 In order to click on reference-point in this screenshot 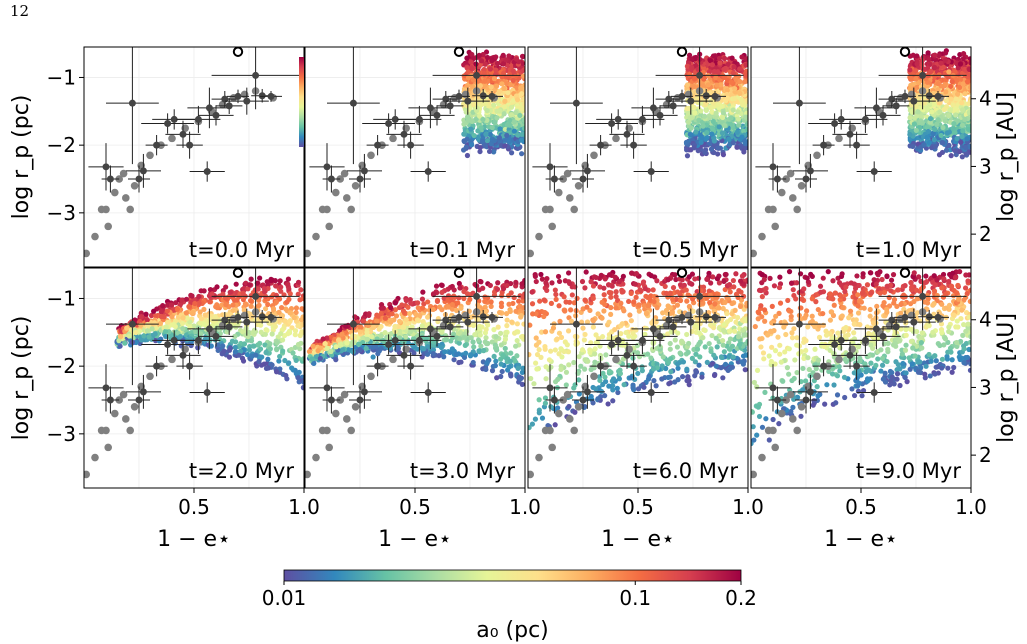, I will do `click(905, 51)`.